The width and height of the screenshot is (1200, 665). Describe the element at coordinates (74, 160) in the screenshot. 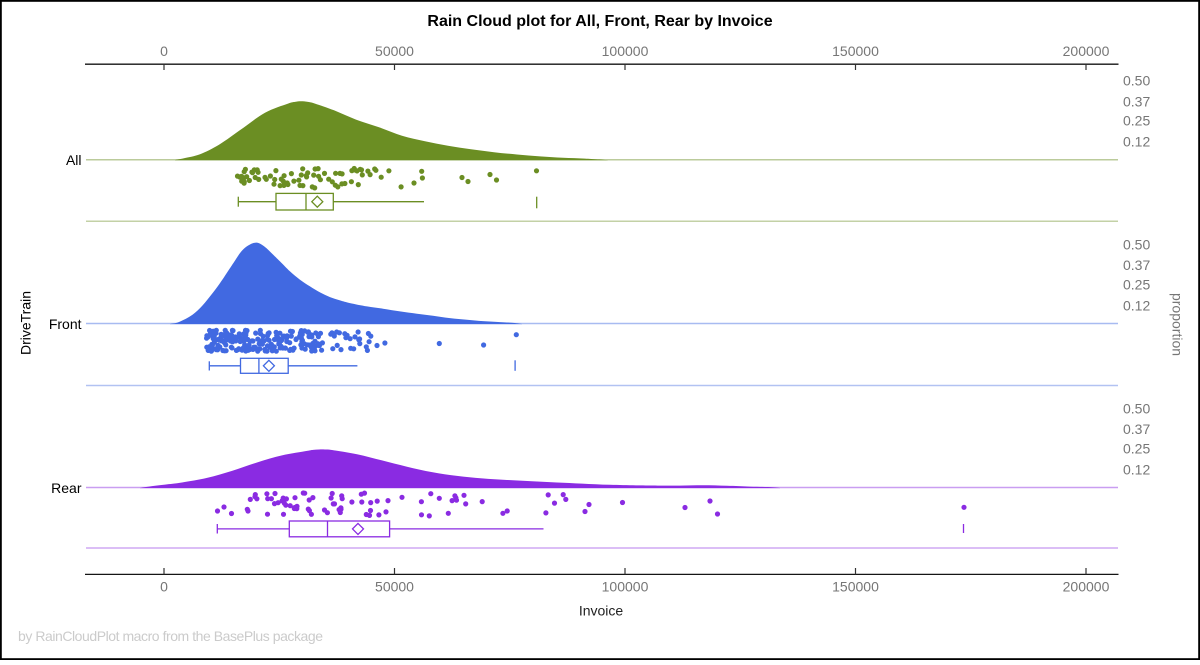

I see `svg-text: All` at that location.